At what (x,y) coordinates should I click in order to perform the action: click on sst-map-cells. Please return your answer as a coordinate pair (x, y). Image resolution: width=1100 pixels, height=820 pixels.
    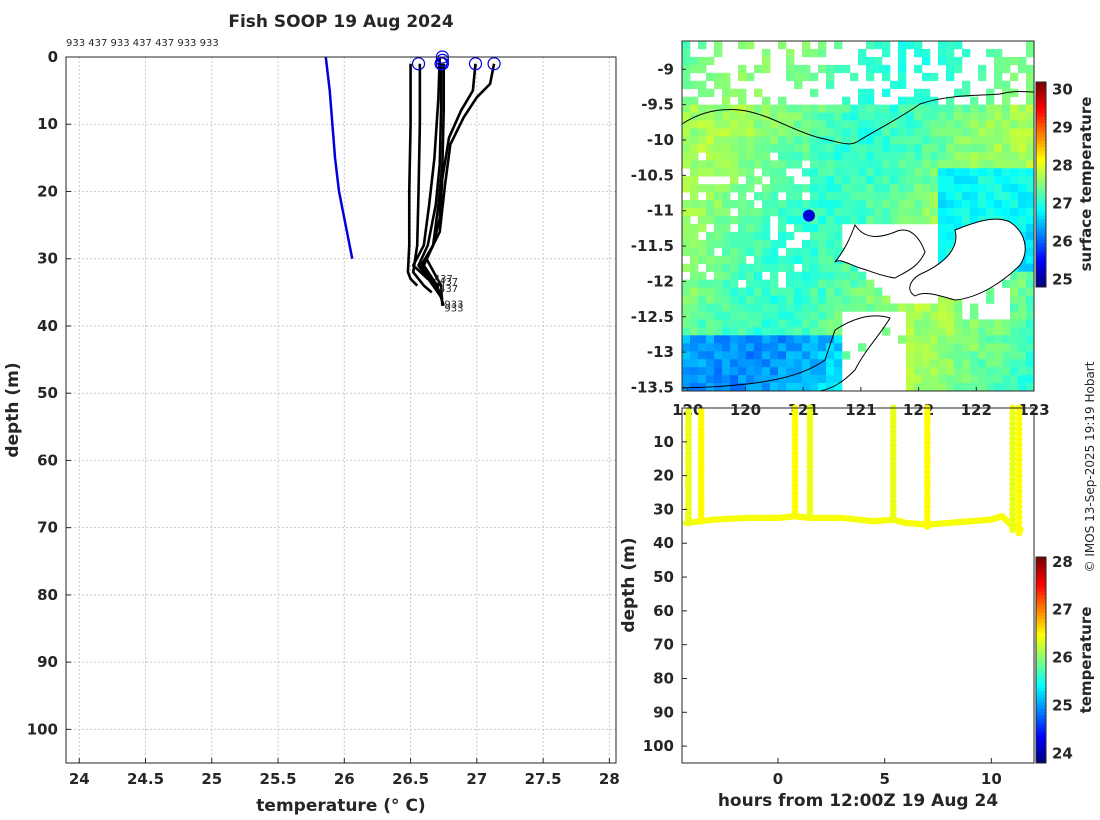
    Looking at the image, I should click on (858, 216).